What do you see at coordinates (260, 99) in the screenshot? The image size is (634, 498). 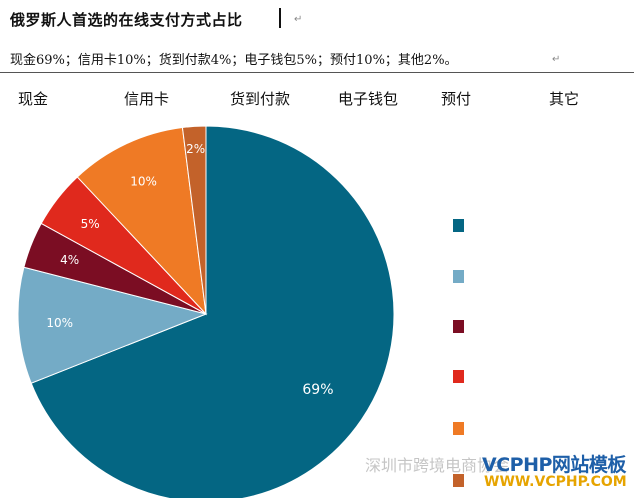 I see `category-label: 货到付款` at bounding box center [260, 99].